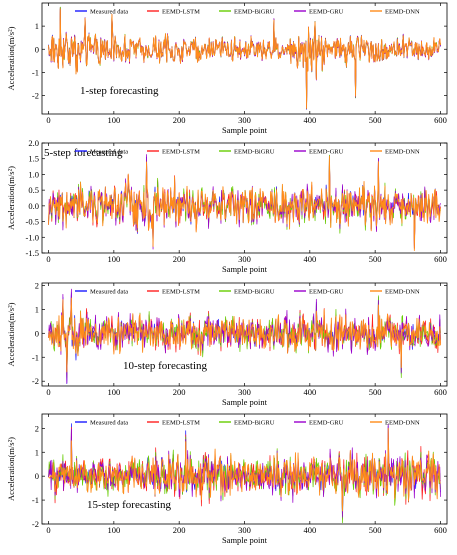 The width and height of the screenshot is (457, 555). I want to click on horizon-annotation: 15-step forecasting, so click(129, 505).